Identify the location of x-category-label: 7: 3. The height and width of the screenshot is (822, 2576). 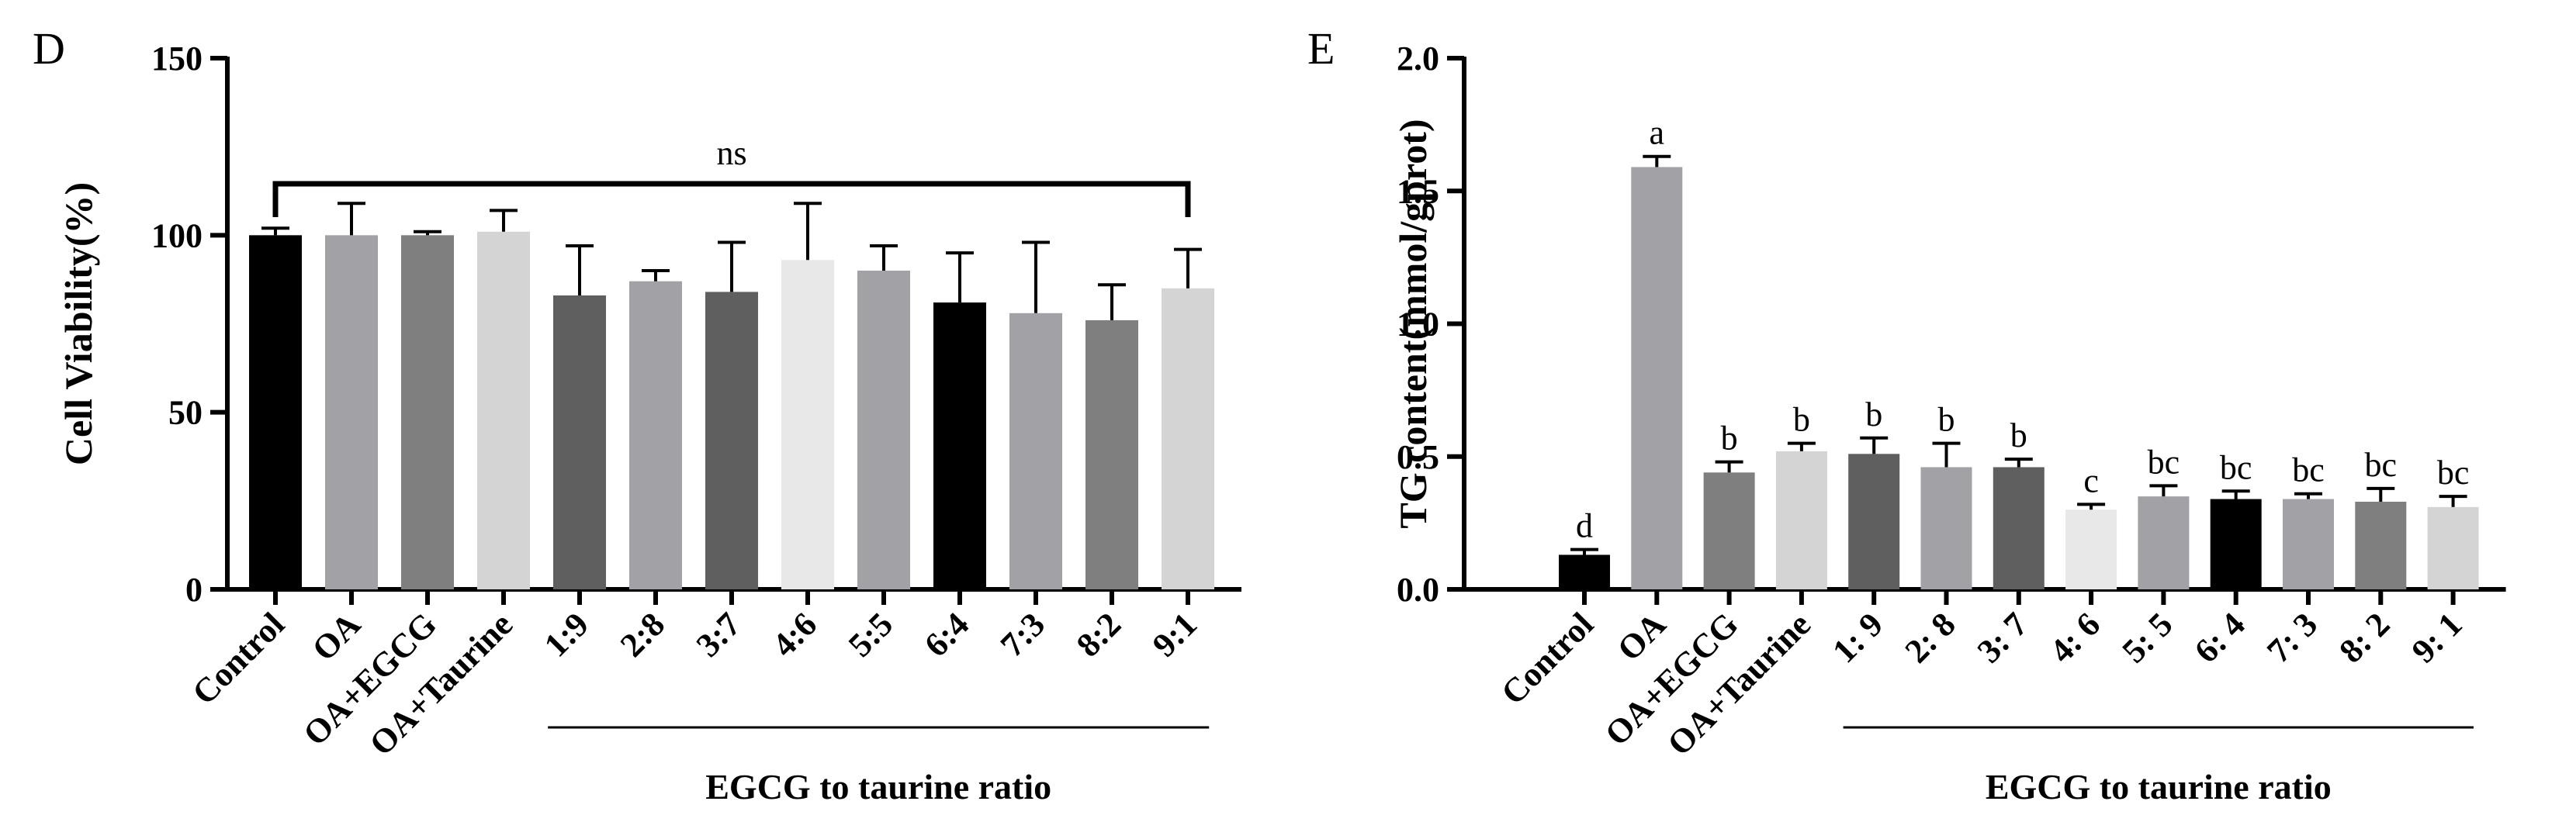
(2292, 637).